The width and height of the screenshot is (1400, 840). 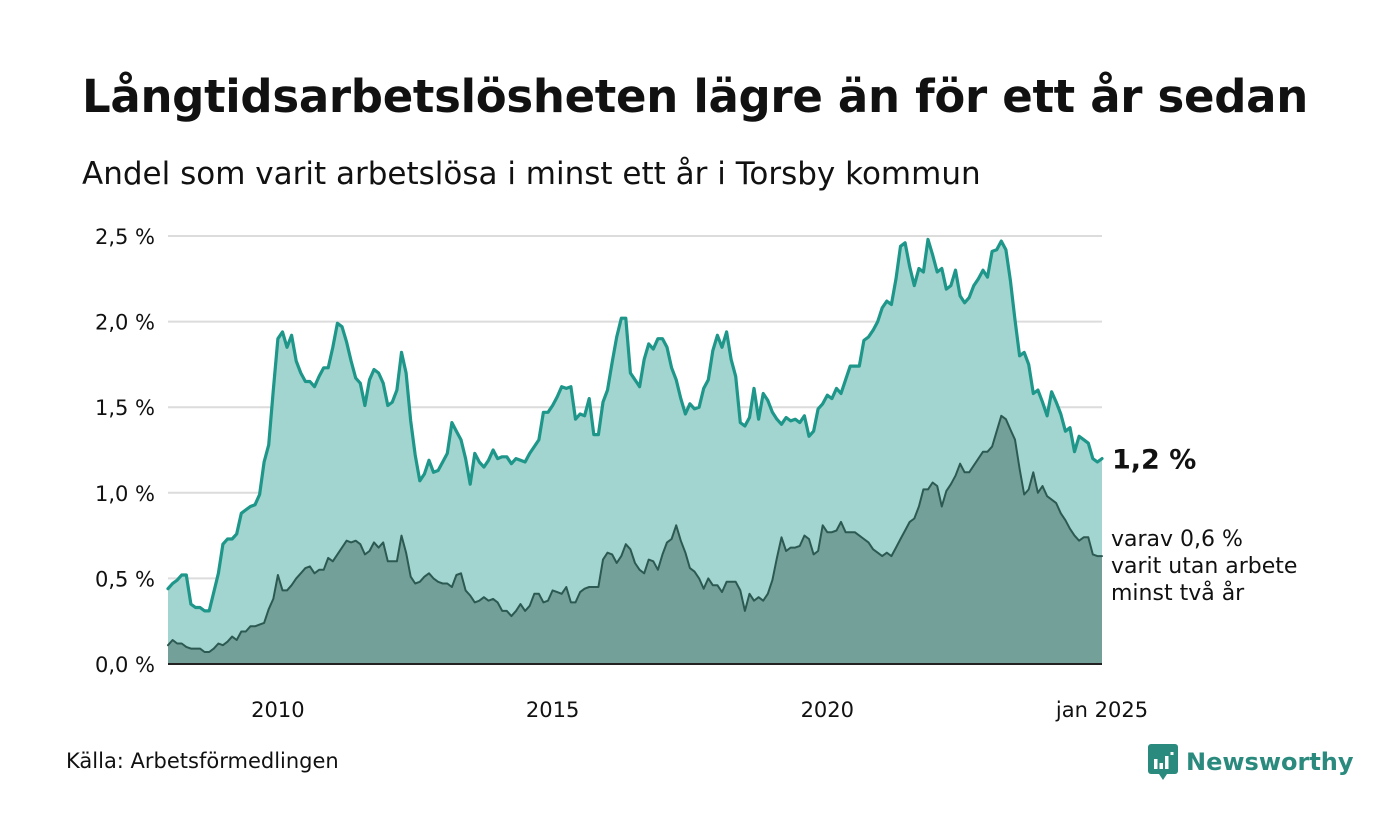 I want to click on end-label-two-year-line: varav 0,6 %, so click(x=1177, y=539).